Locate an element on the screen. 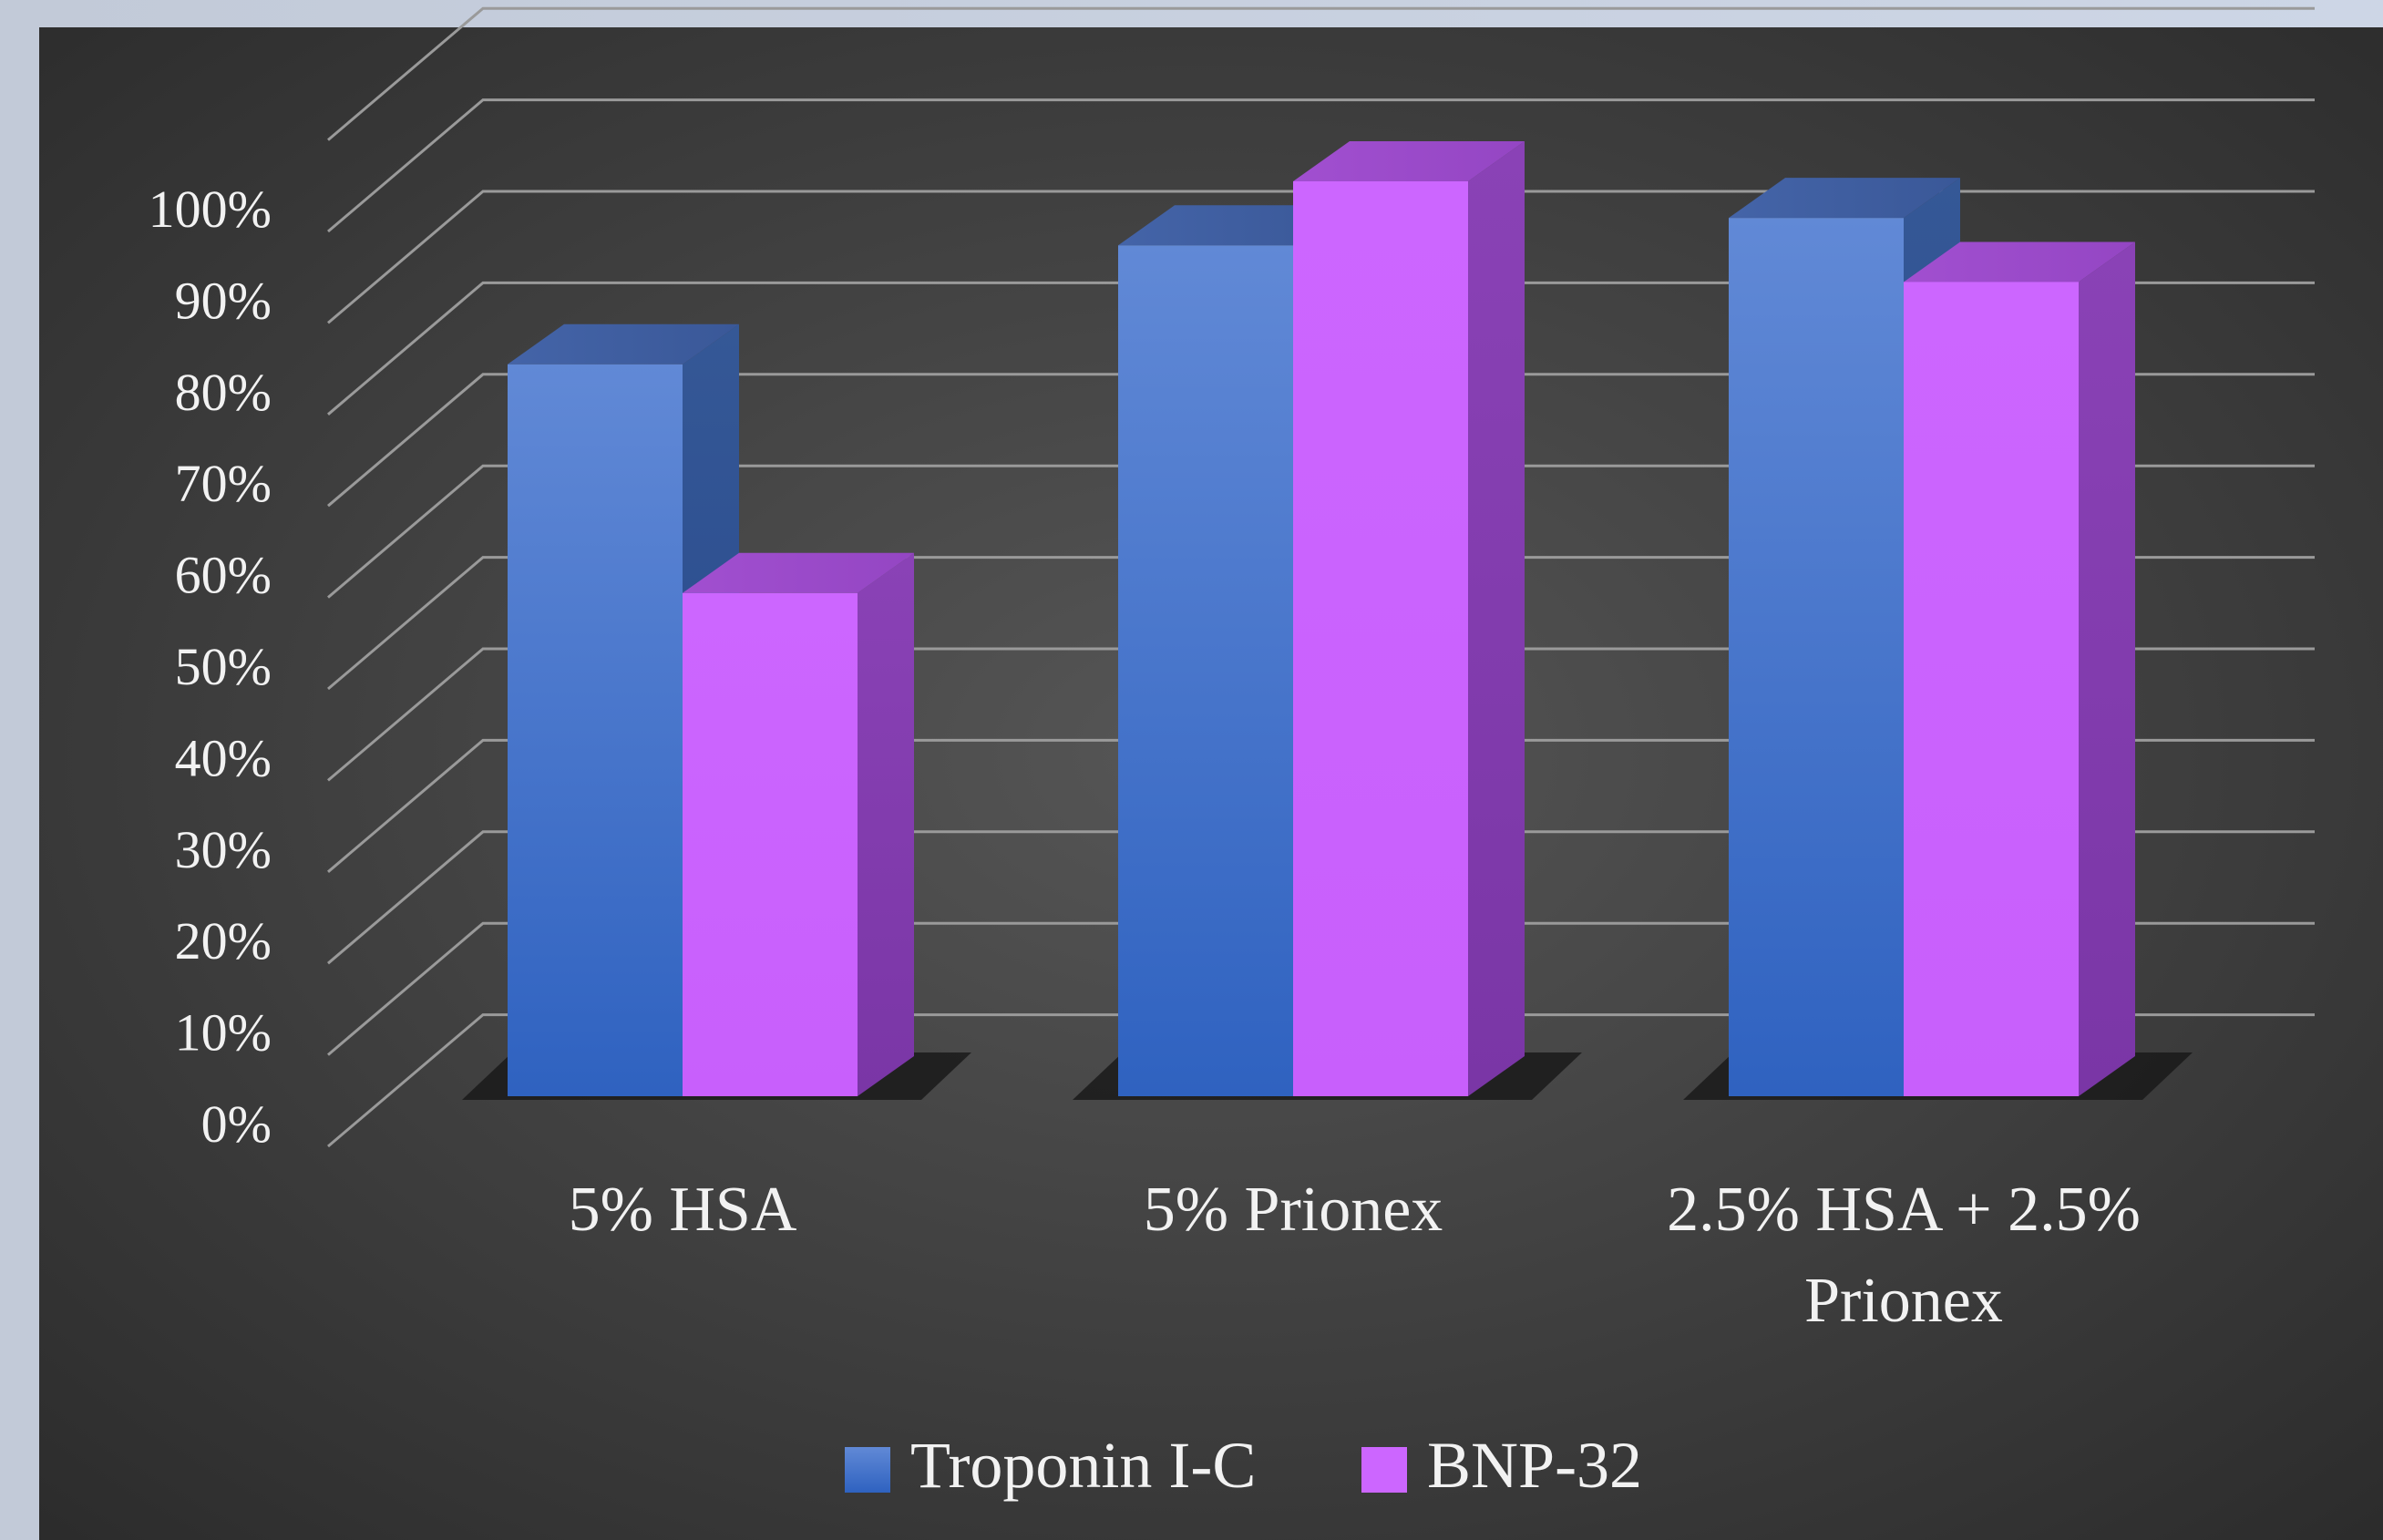 This screenshot has height=1540, width=2383. y-tick-label: 30% is located at coordinates (223, 849).